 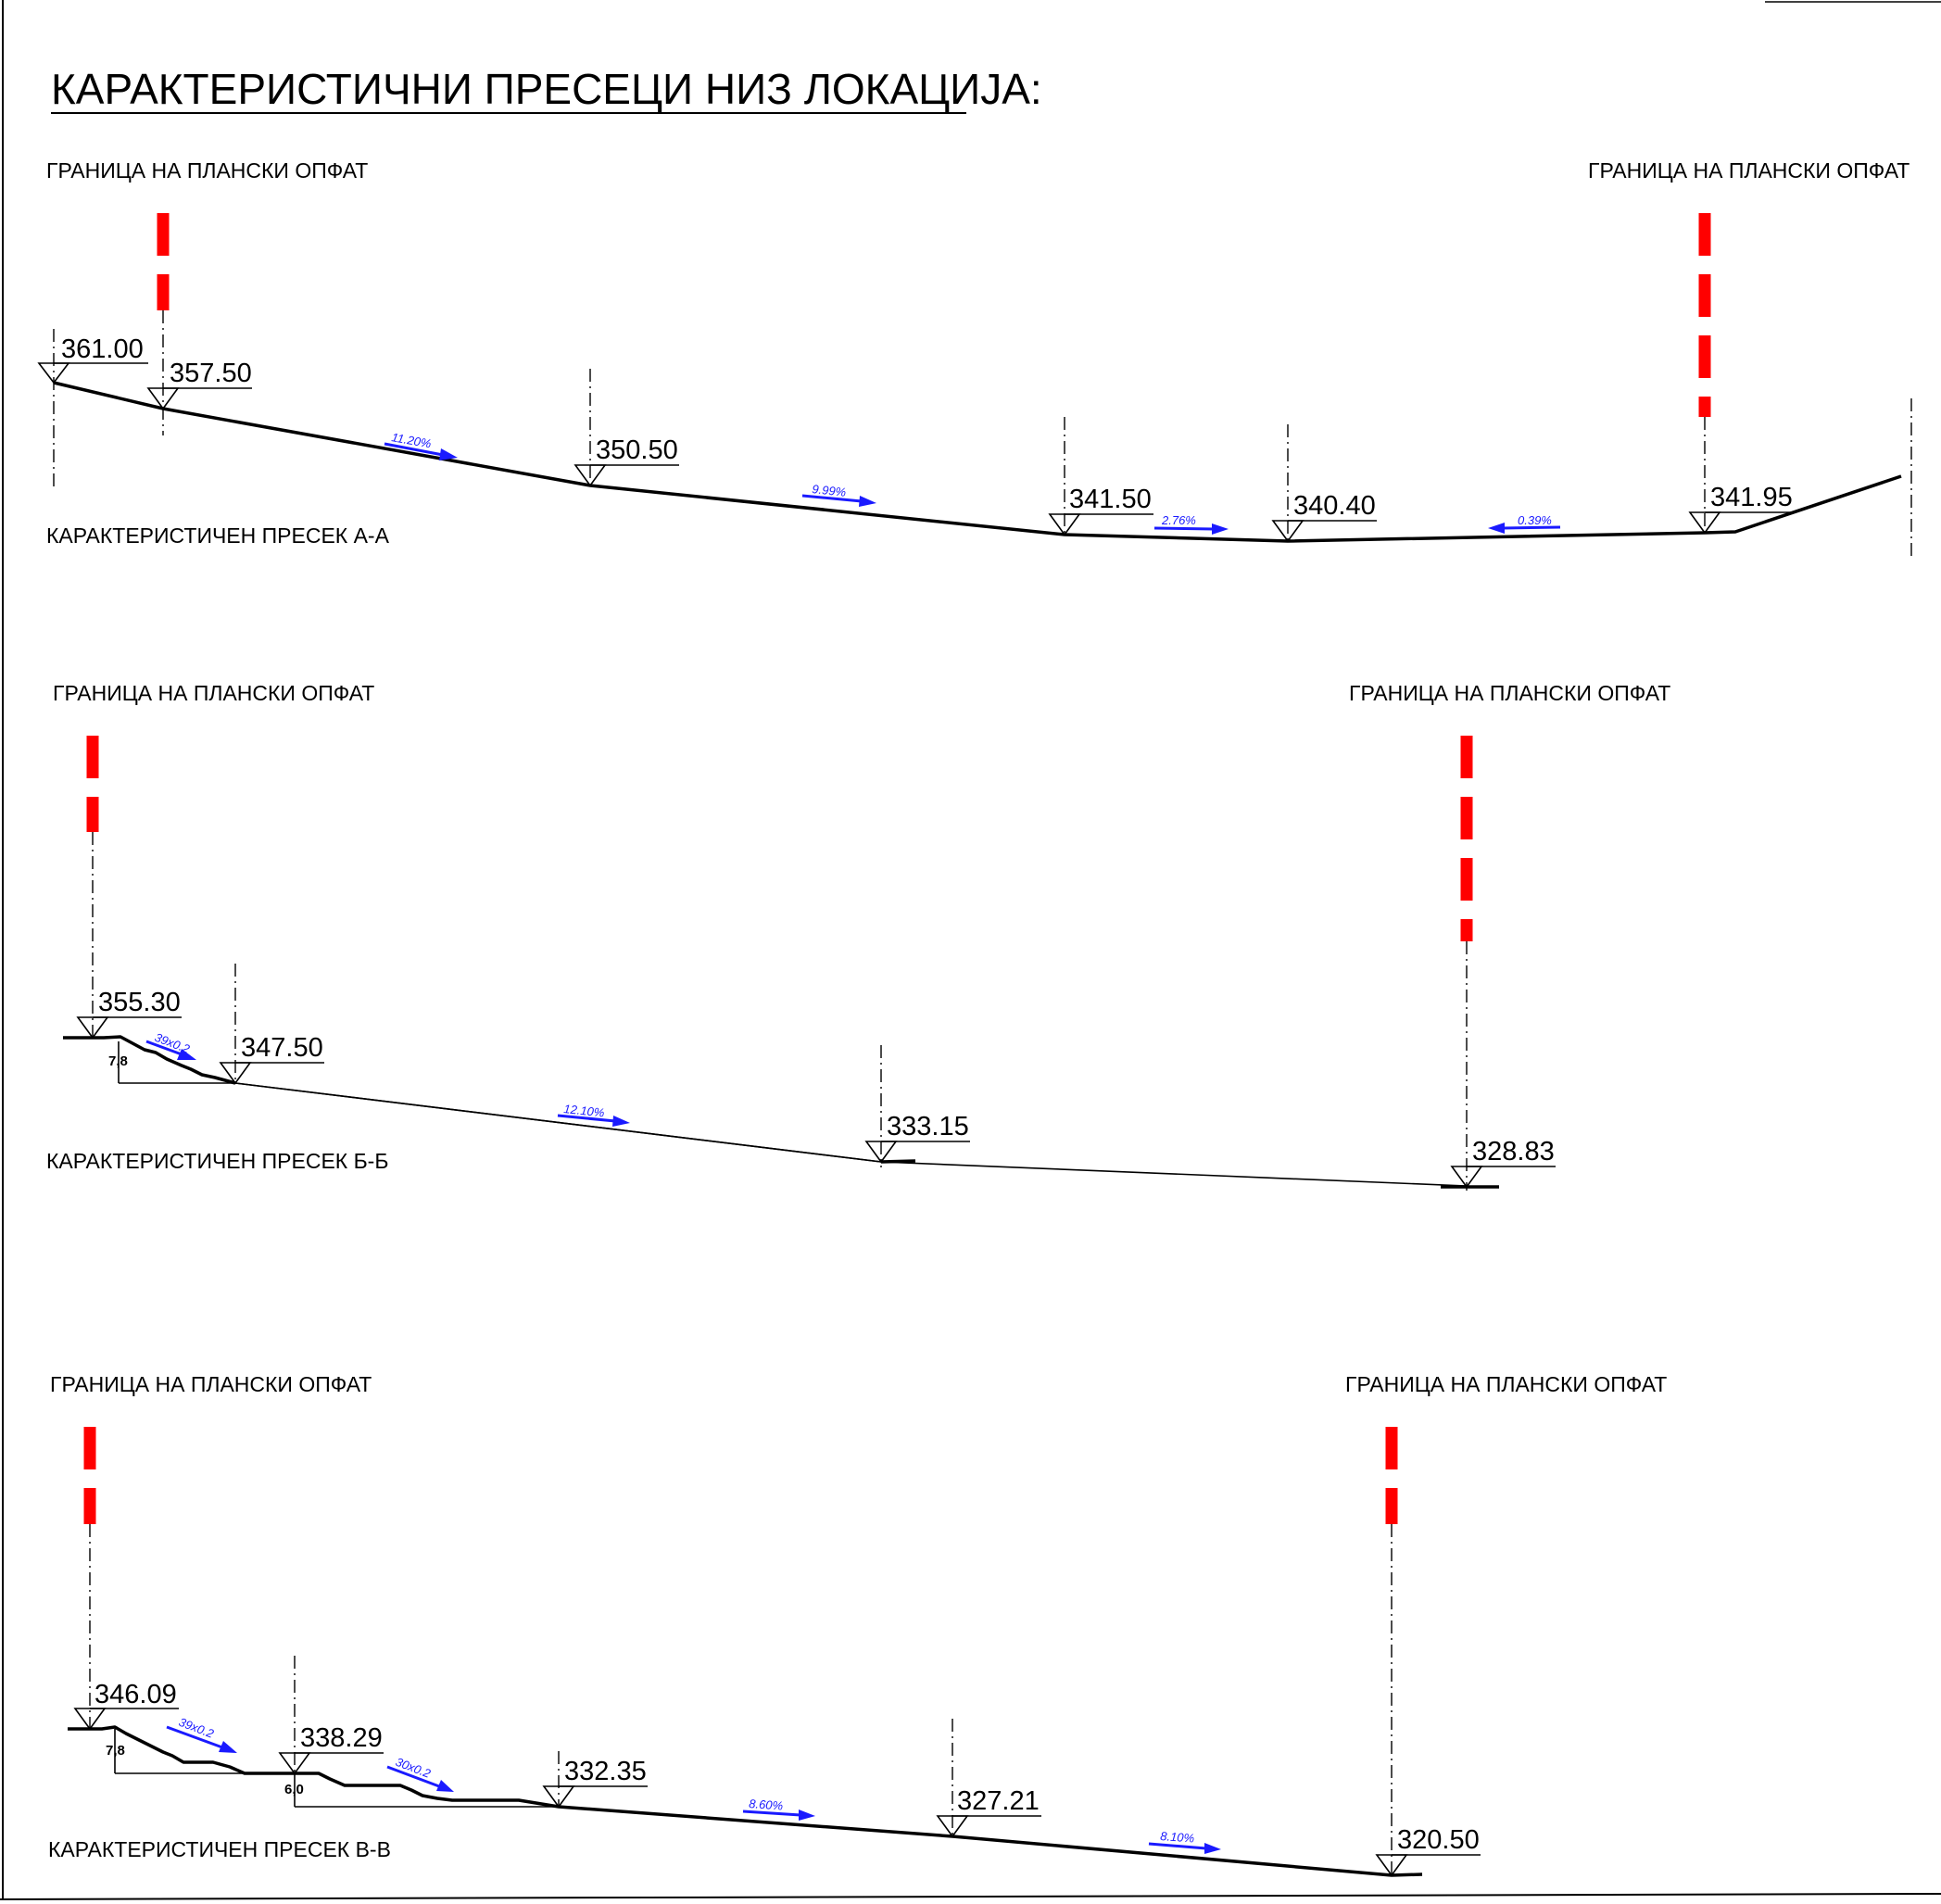 I want to click on elevation-marker: 346.09, so click(x=126, y=1705).